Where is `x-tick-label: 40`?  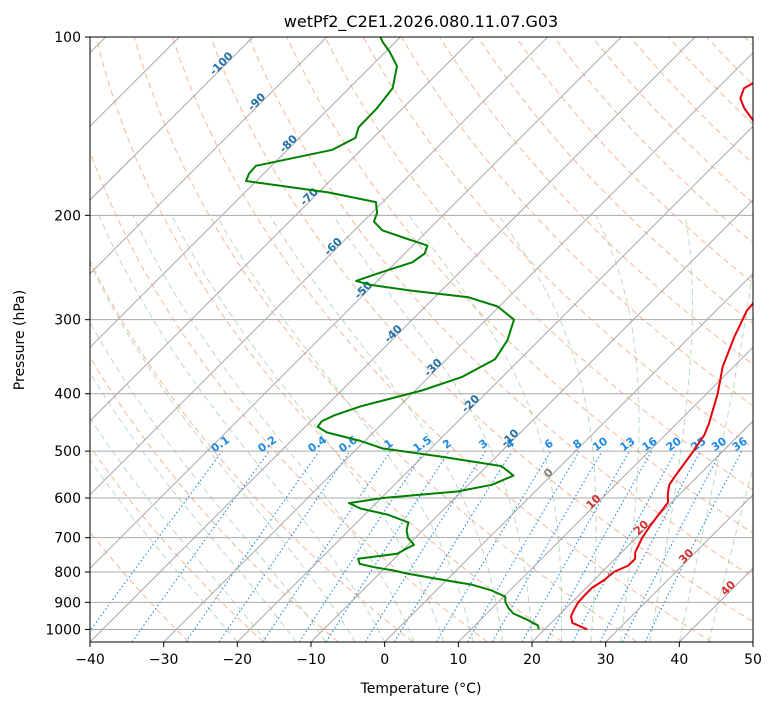 x-tick-label: 40 is located at coordinates (679, 660).